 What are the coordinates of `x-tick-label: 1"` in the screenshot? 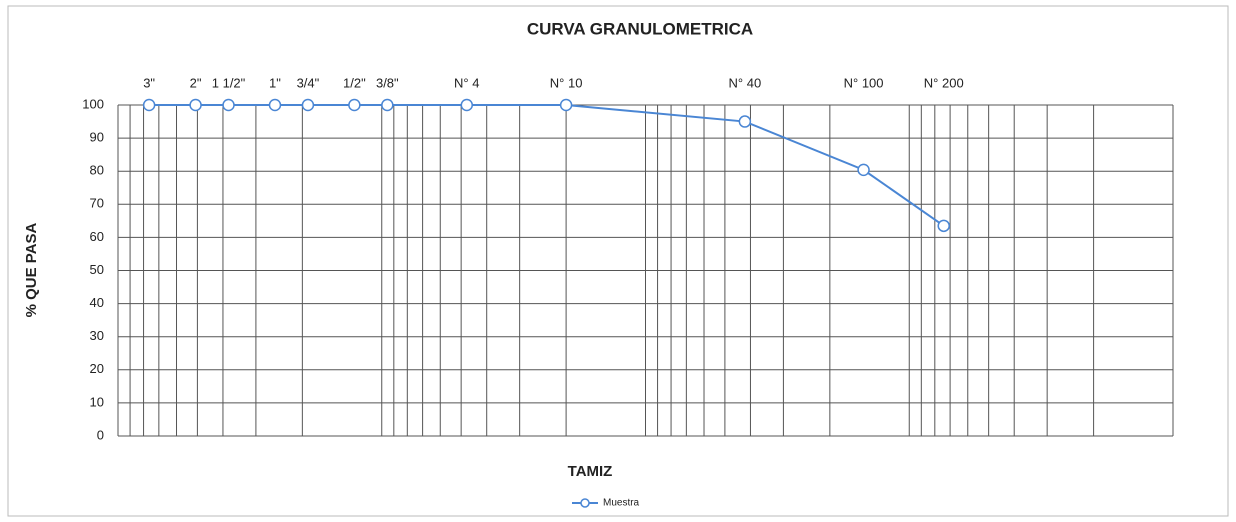 It's located at (275, 82).